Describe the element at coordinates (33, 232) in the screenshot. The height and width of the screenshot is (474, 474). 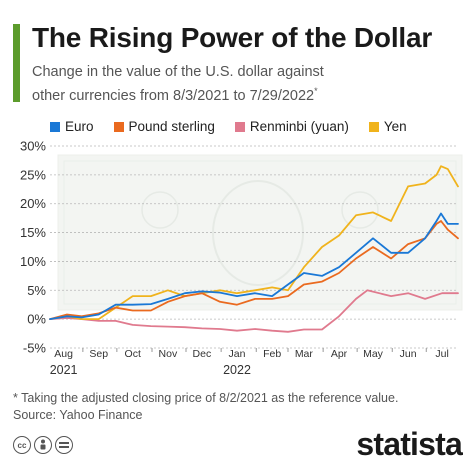
I see `y-tick-label: 15%` at that location.